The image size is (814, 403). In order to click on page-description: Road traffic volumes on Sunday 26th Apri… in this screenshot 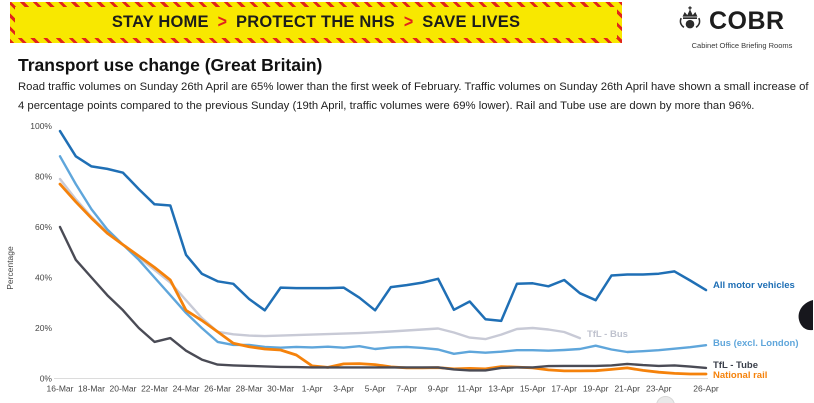, I will do `click(413, 96)`.